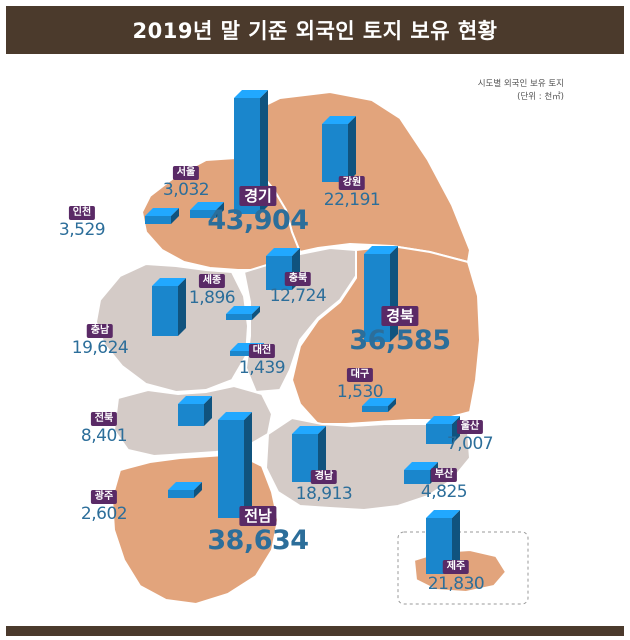 The height and width of the screenshot is (640, 630). I want to click on region-name-badge: 전북, so click(104, 419).